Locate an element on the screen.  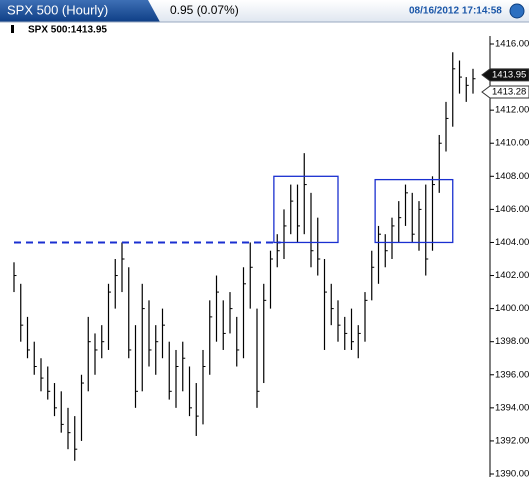
header-tab is located at coordinates (80, 11).